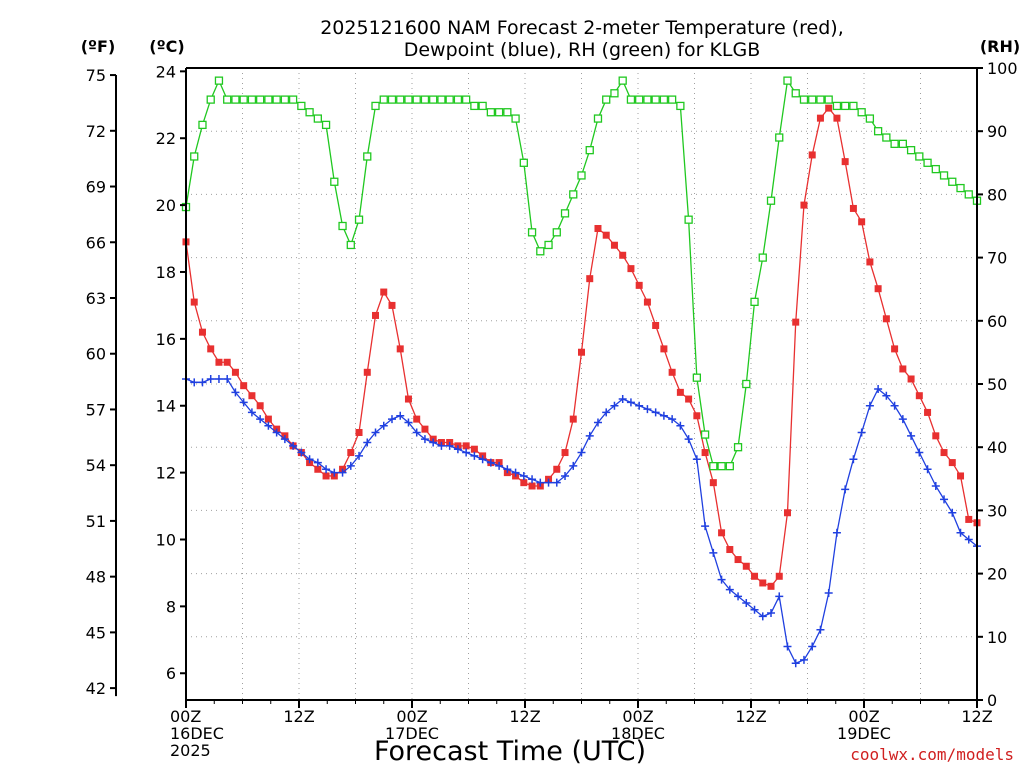  What do you see at coordinates (1000, 46) in the screenshot?
I see `rh-unit-label: (RH)` at bounding box center [1000, 46].